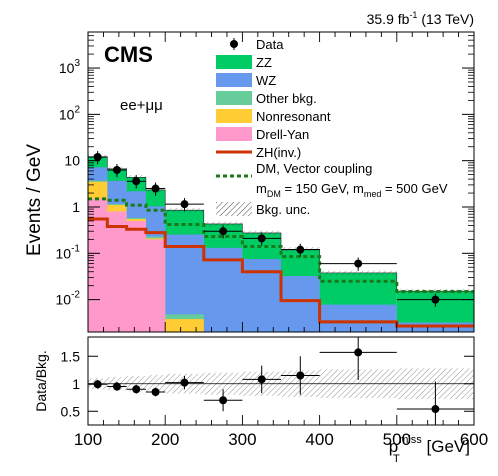 Image resolution: width=498 pixels, height=476 pixels. I want to click on y-axis-label: Events / GeV, so click(34, 200).